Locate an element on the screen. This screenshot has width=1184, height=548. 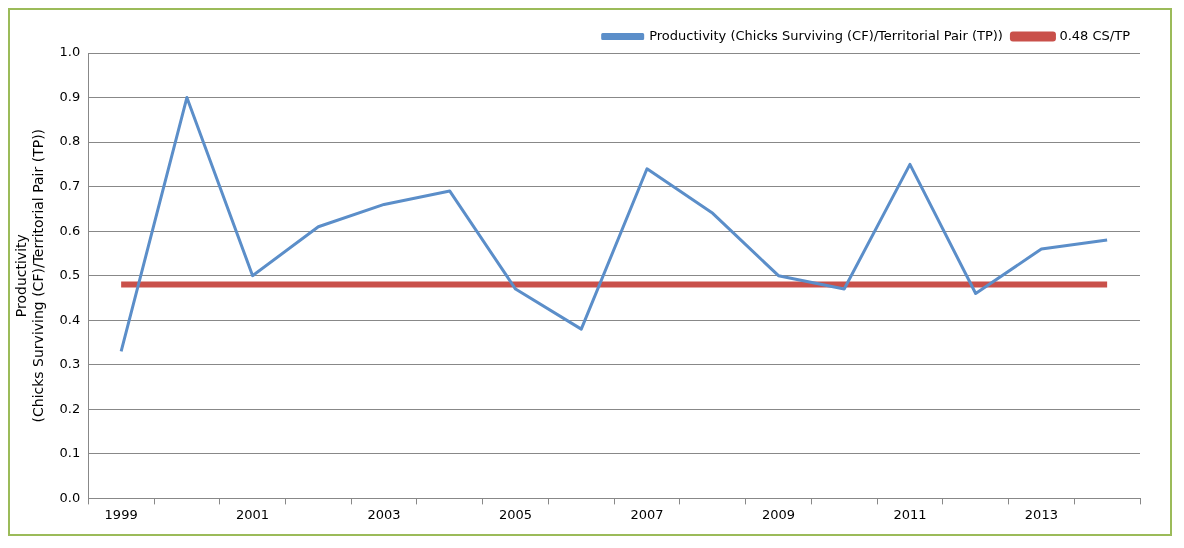
y-tick-label: 0.0 is located at coordinates (70, 497).